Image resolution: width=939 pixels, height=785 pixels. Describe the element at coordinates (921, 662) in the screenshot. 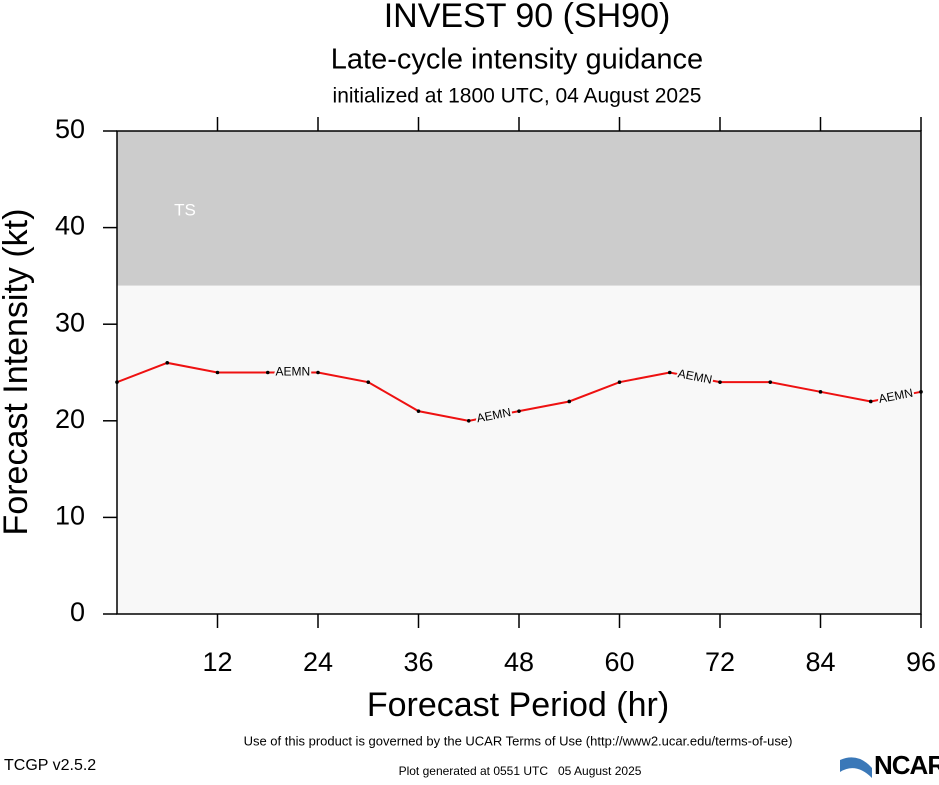

I see `x-tick-label: 96` at that location.